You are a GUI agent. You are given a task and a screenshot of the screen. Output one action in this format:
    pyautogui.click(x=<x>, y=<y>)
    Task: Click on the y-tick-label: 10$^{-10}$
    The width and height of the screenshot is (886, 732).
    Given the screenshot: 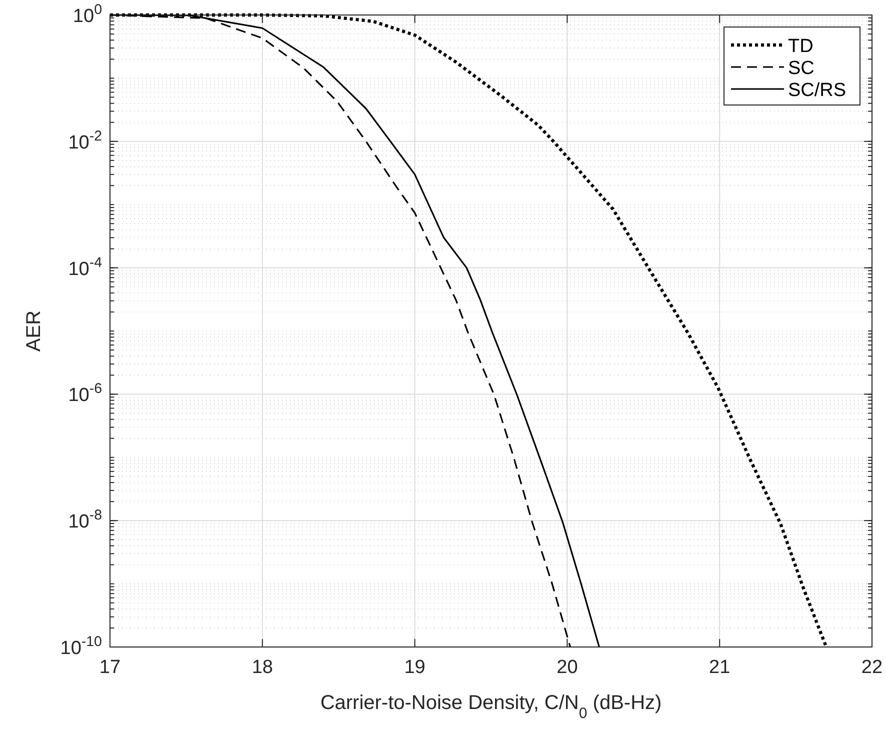 What is the action you would take?
    pyautogui.click(x=81, y=646)
    